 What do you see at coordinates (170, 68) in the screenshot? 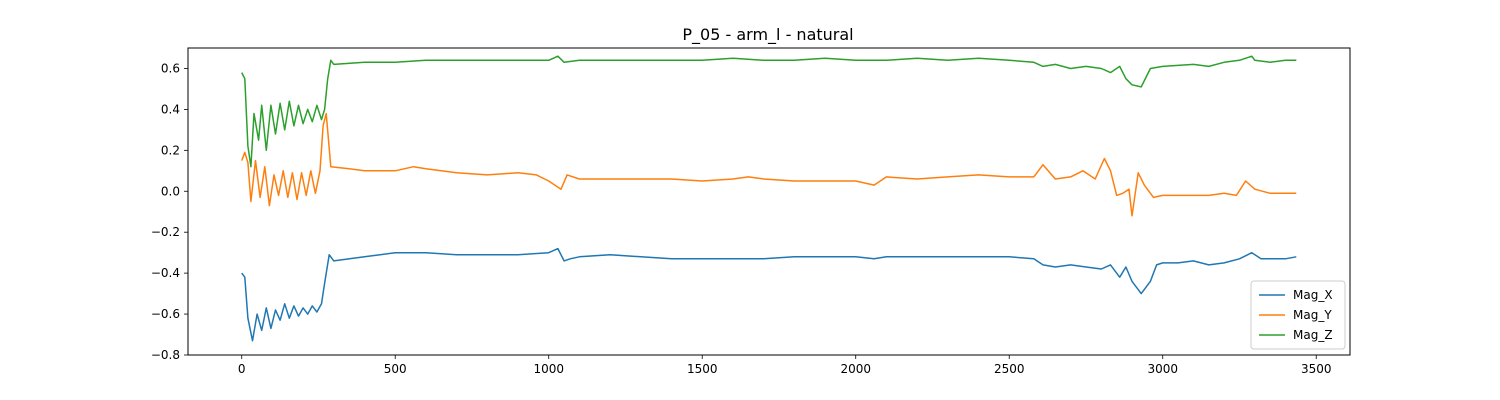
I see `y-tick-label: 0.6` at bounding box center [170, 68].